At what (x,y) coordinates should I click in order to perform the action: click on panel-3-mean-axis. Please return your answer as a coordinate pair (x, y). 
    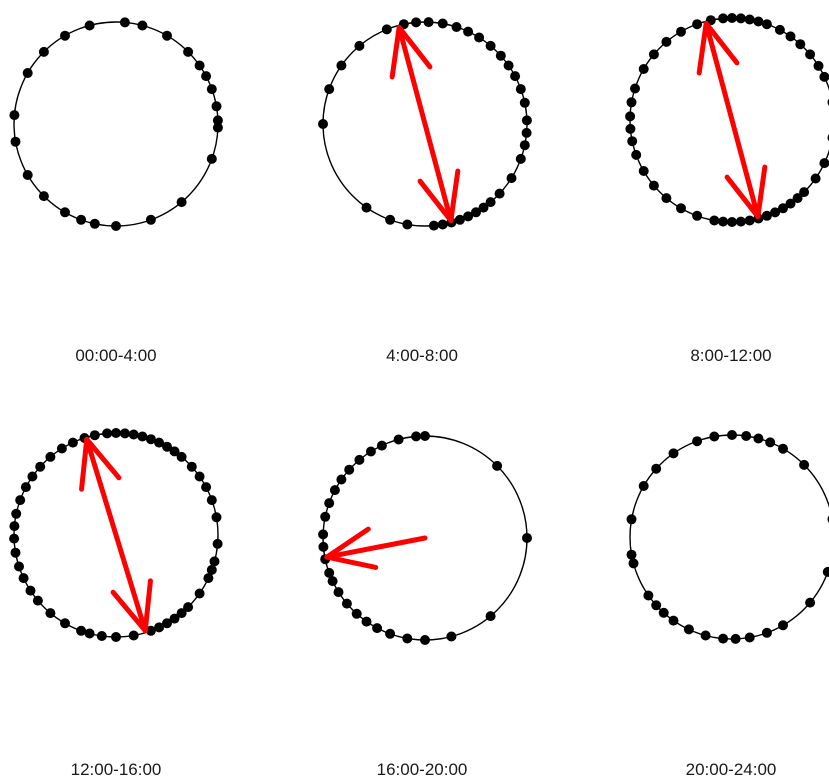
    Looking at the image, I should click on (116, 535).